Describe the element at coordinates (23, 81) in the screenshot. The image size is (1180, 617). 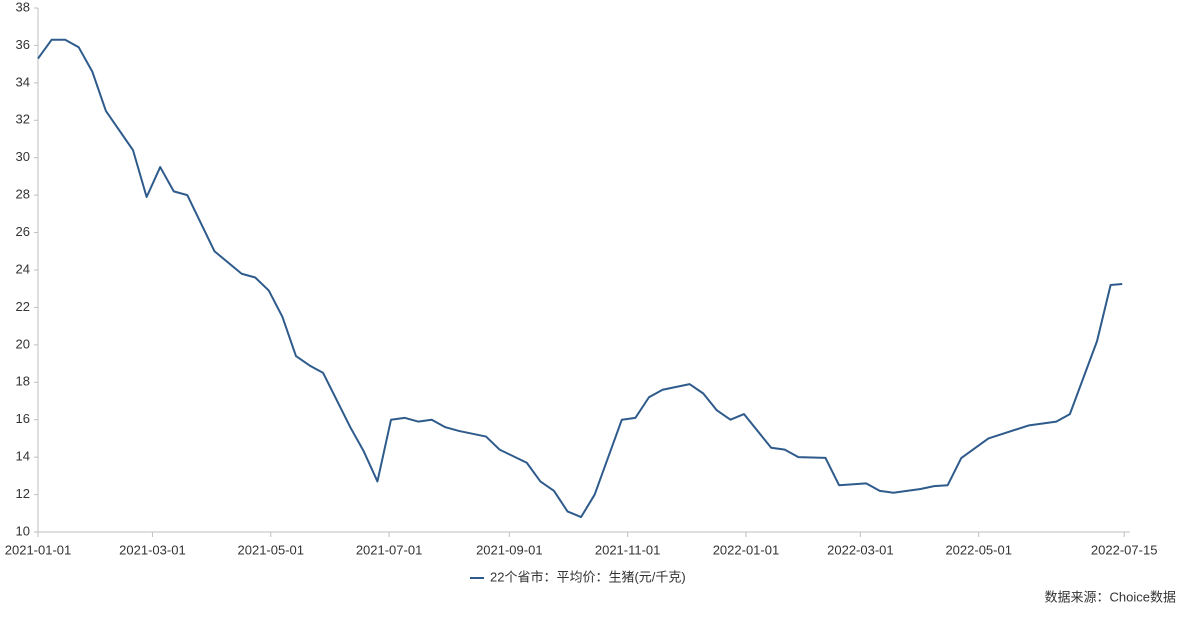
I see `y-tick-label: 34` at that location.